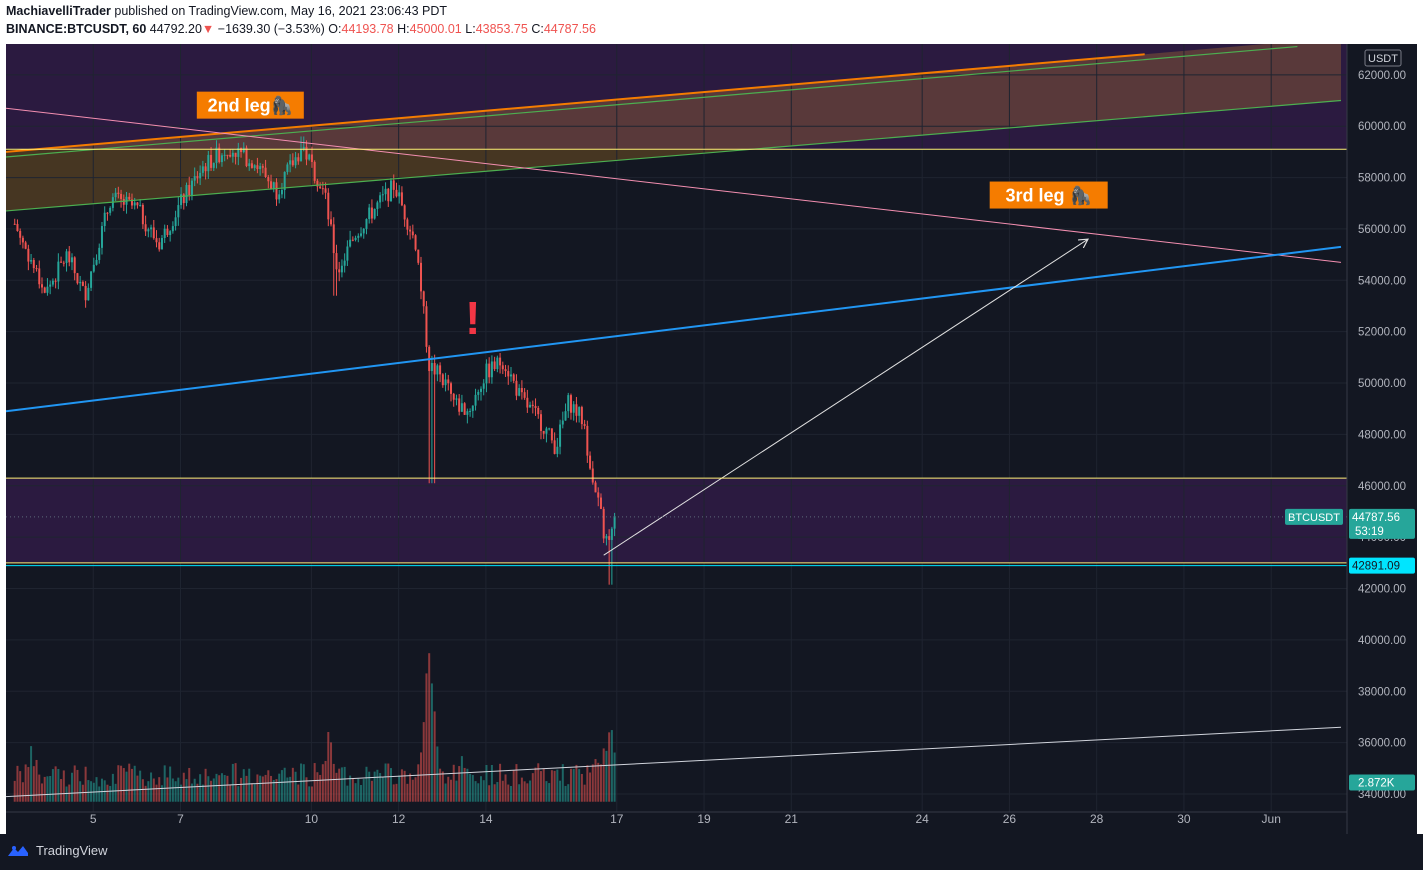 Image resolution: width=1423 pixels, height=870 pixels. I want to click on trend-line-green-upper, so click(651, 101).